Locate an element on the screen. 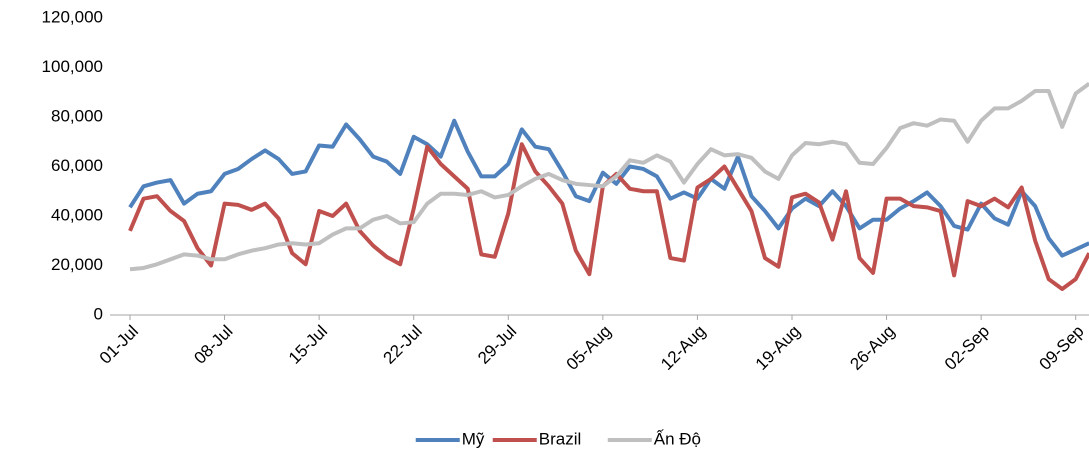 Image resolution: width=1089 pixels, height=455 pixels. x-tick-label: 05-Aug is located at coordinates (589, 348).